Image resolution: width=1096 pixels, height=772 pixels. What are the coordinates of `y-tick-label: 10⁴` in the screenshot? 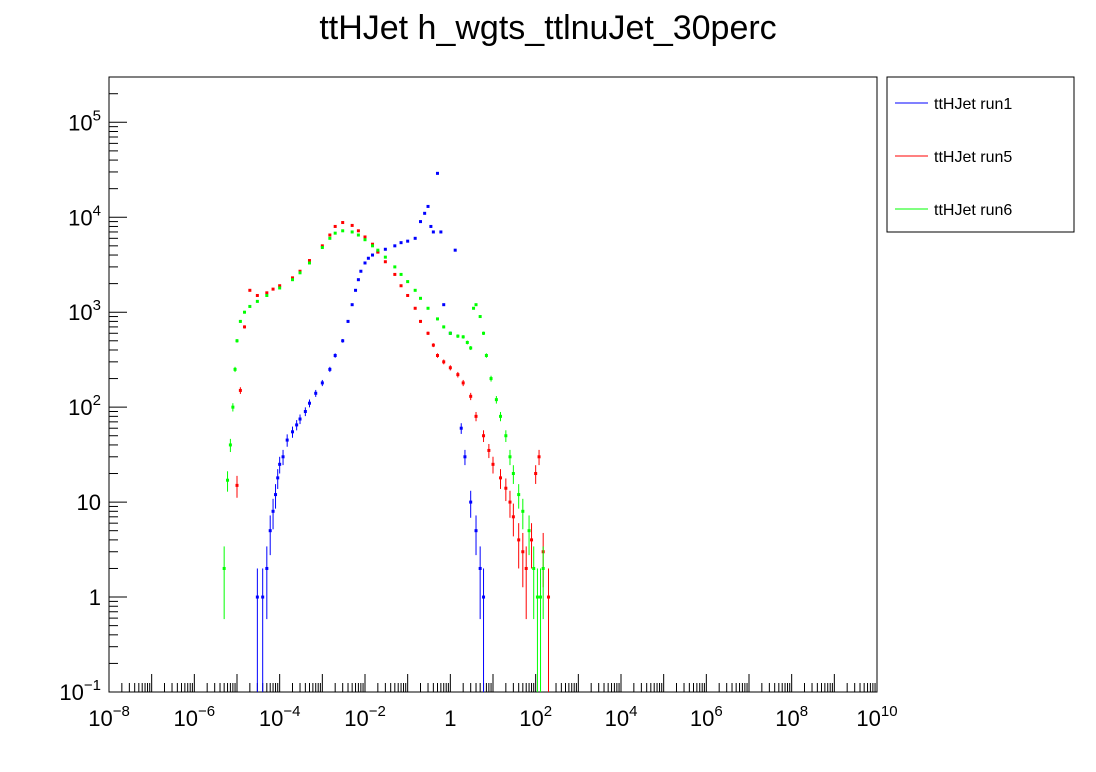 It's located at (84, 216).